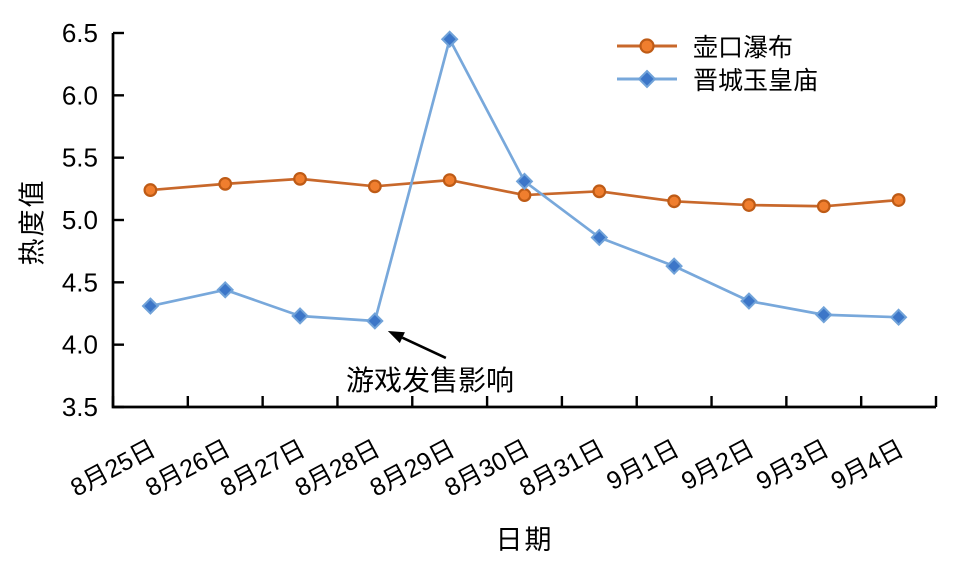 The image size is (954, 578). Describe the element at coordinates (793, 465) in the screenshot. I see `x-tick-label: 9月3日` at that location.